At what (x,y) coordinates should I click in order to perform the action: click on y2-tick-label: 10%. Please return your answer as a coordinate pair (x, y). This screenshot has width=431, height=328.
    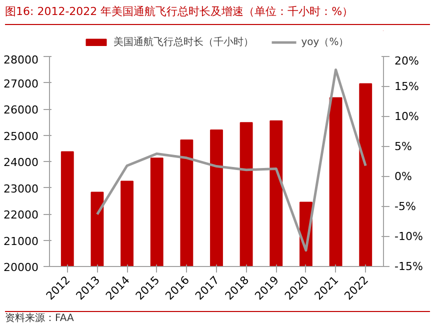
    Looking at the image, I should click on (406, 116).